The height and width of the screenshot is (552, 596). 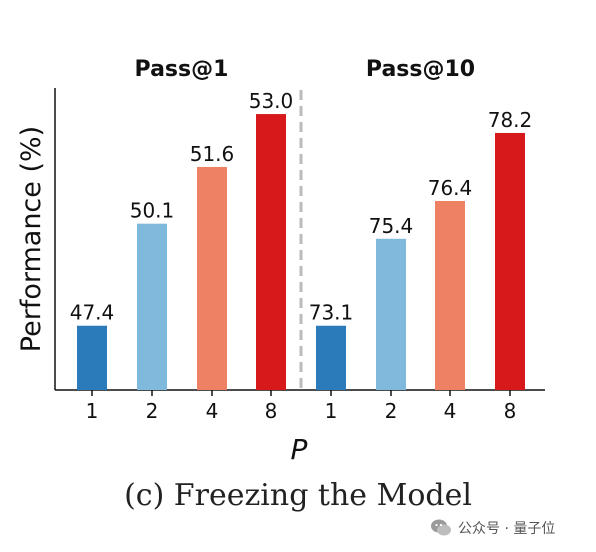 I want to click on group-title-2: Pass@10, so click(x=420, y=69).